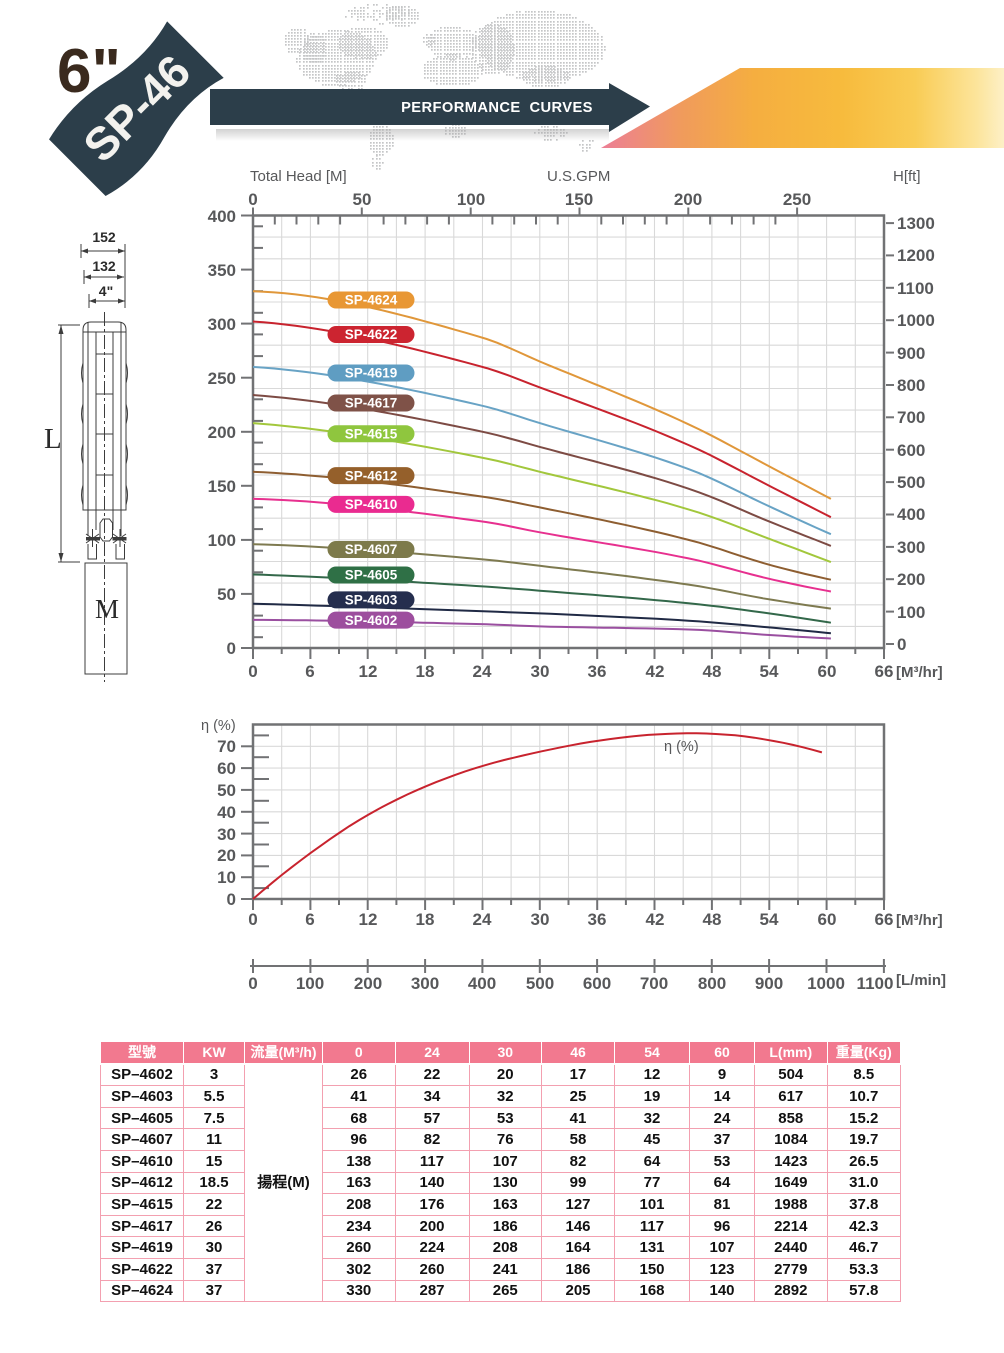  What do you see at coordinates (921, 980) in the screenshot?
I see `svg-text: [L/min]` at bounding box center [921, 980].